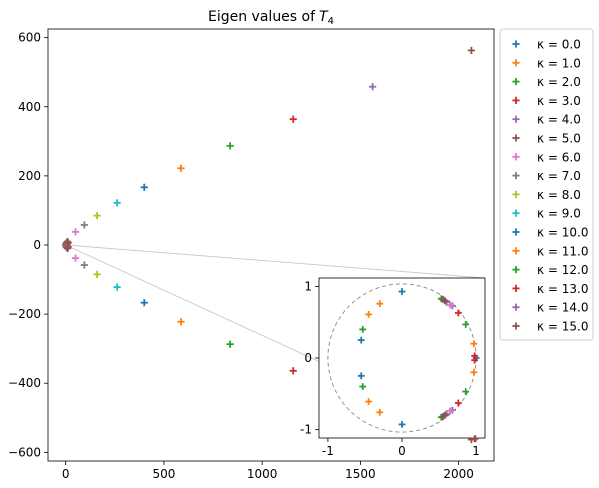  I want to click on inset-y-tick-label: 0, so click(308, 358).